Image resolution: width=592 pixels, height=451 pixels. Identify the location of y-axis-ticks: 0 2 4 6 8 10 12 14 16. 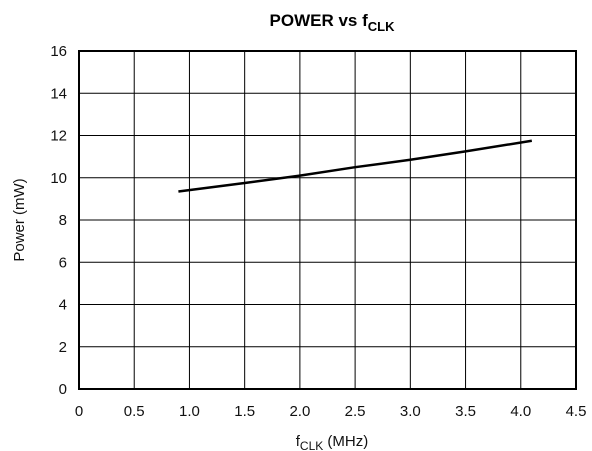
(58, 220).